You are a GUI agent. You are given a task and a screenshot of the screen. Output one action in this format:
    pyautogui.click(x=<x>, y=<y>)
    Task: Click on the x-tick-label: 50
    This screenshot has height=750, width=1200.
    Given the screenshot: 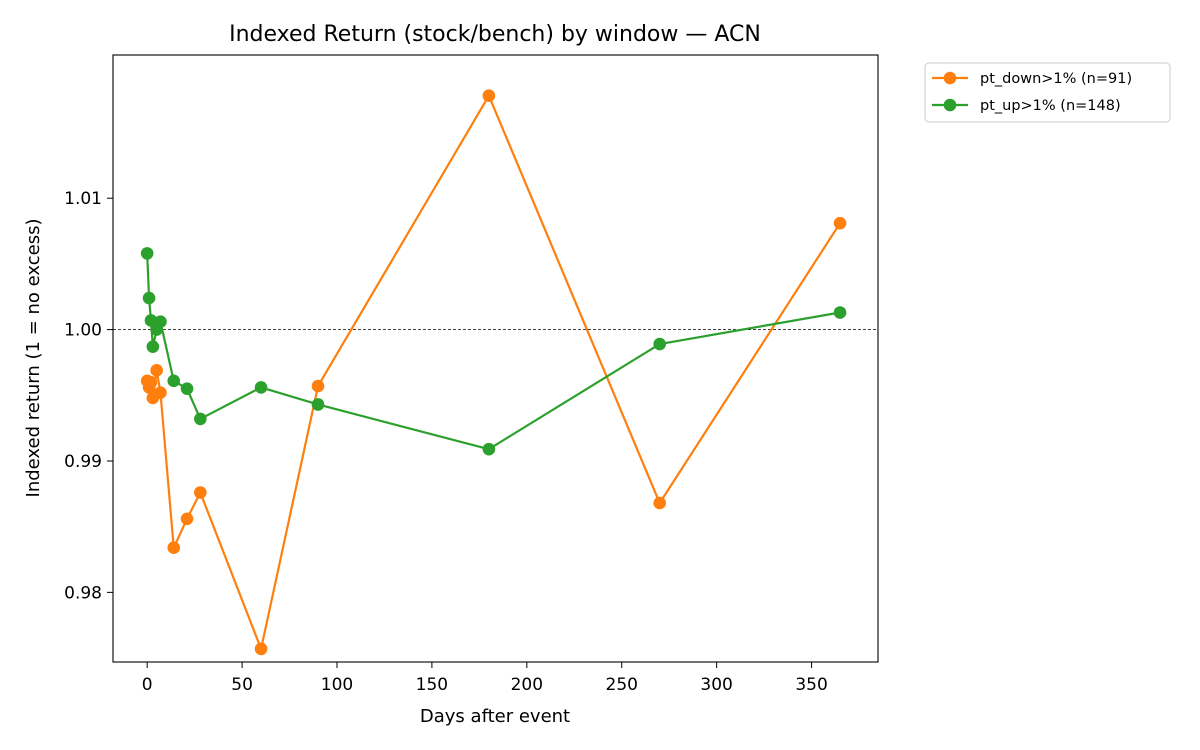 What is the action you would take?
    pyautogui.click(x=242, y=685)
    